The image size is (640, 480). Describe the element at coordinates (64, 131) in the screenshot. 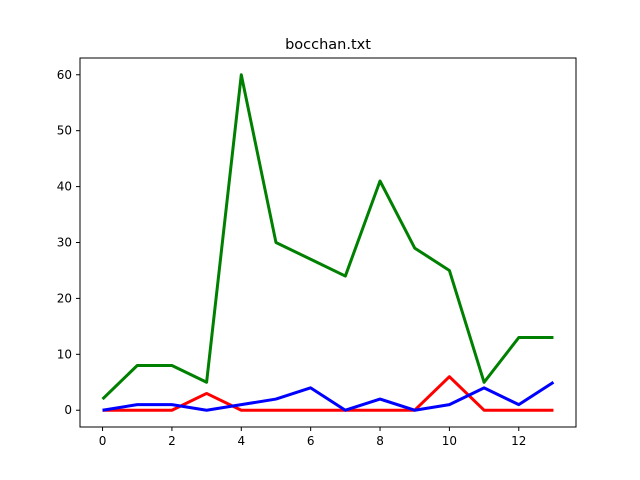

I see `y-tick-label: 50` at that location.